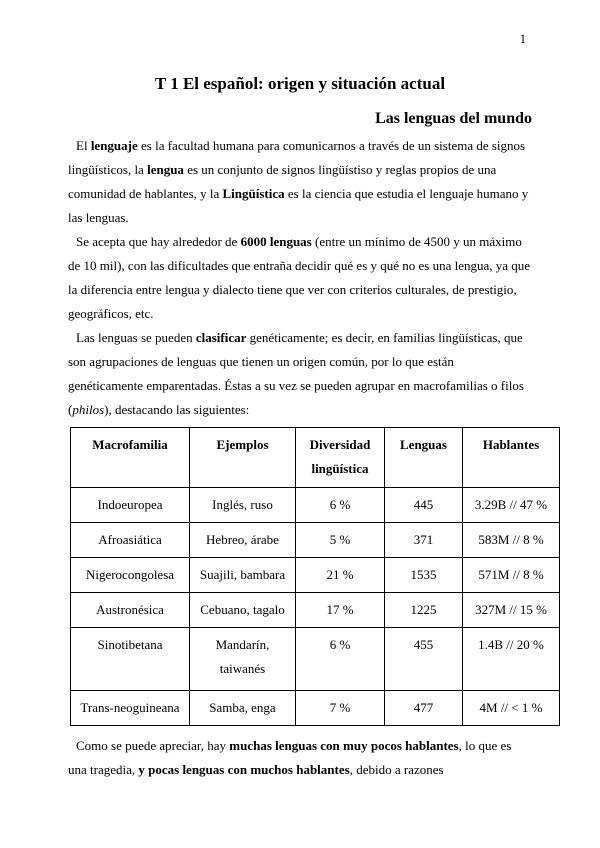  What do you see at coordinates (511, 505) in the screenshot?
I see `table-cell: 3.29B // 47 %` at bounding box center [511, 505].